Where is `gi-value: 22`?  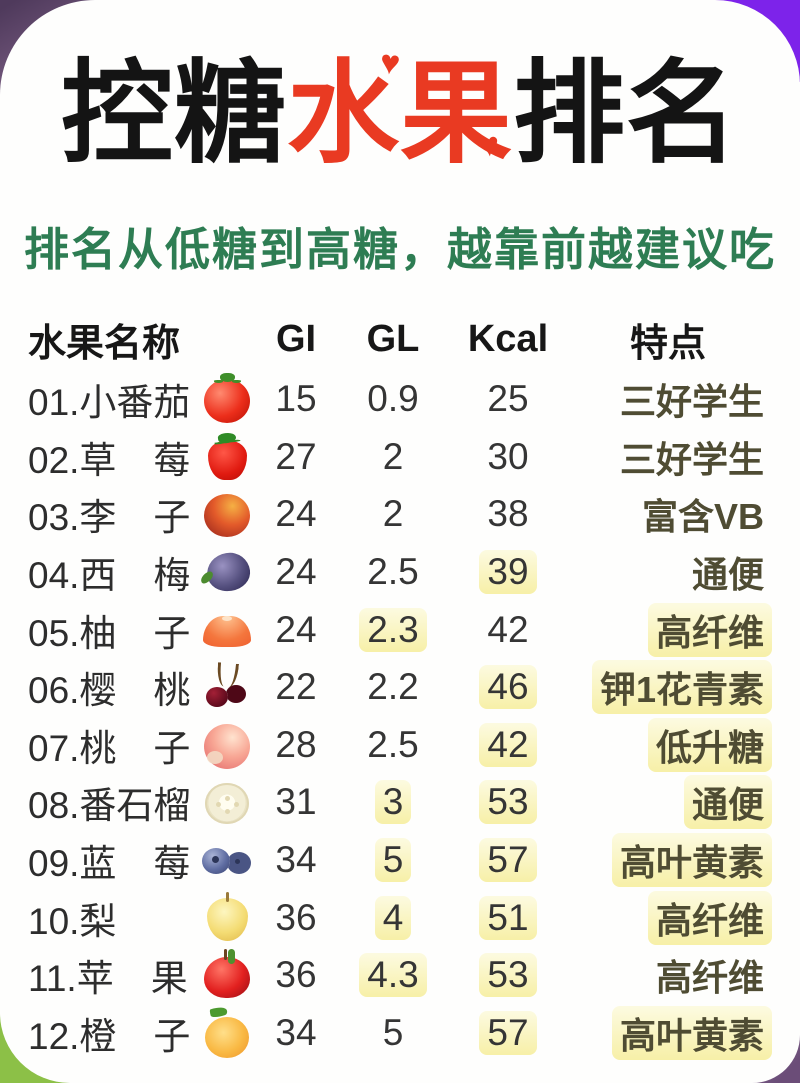
gi-value: 22 is located at coordinates (296, 687).